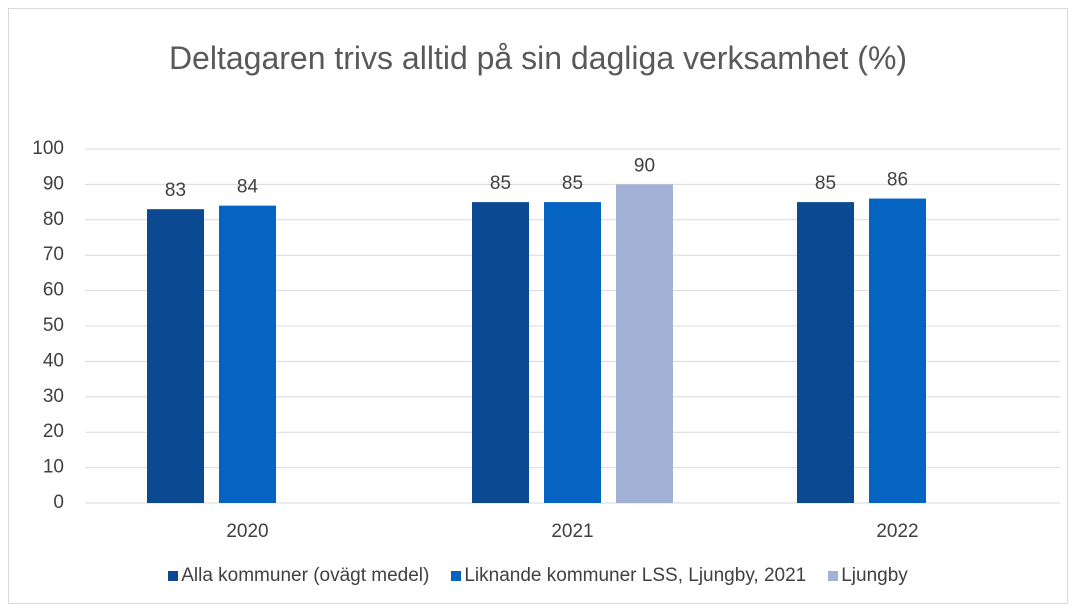 This screenshot has height=612, width=1076. I want to click on data-label: 83, so click(175, 190).